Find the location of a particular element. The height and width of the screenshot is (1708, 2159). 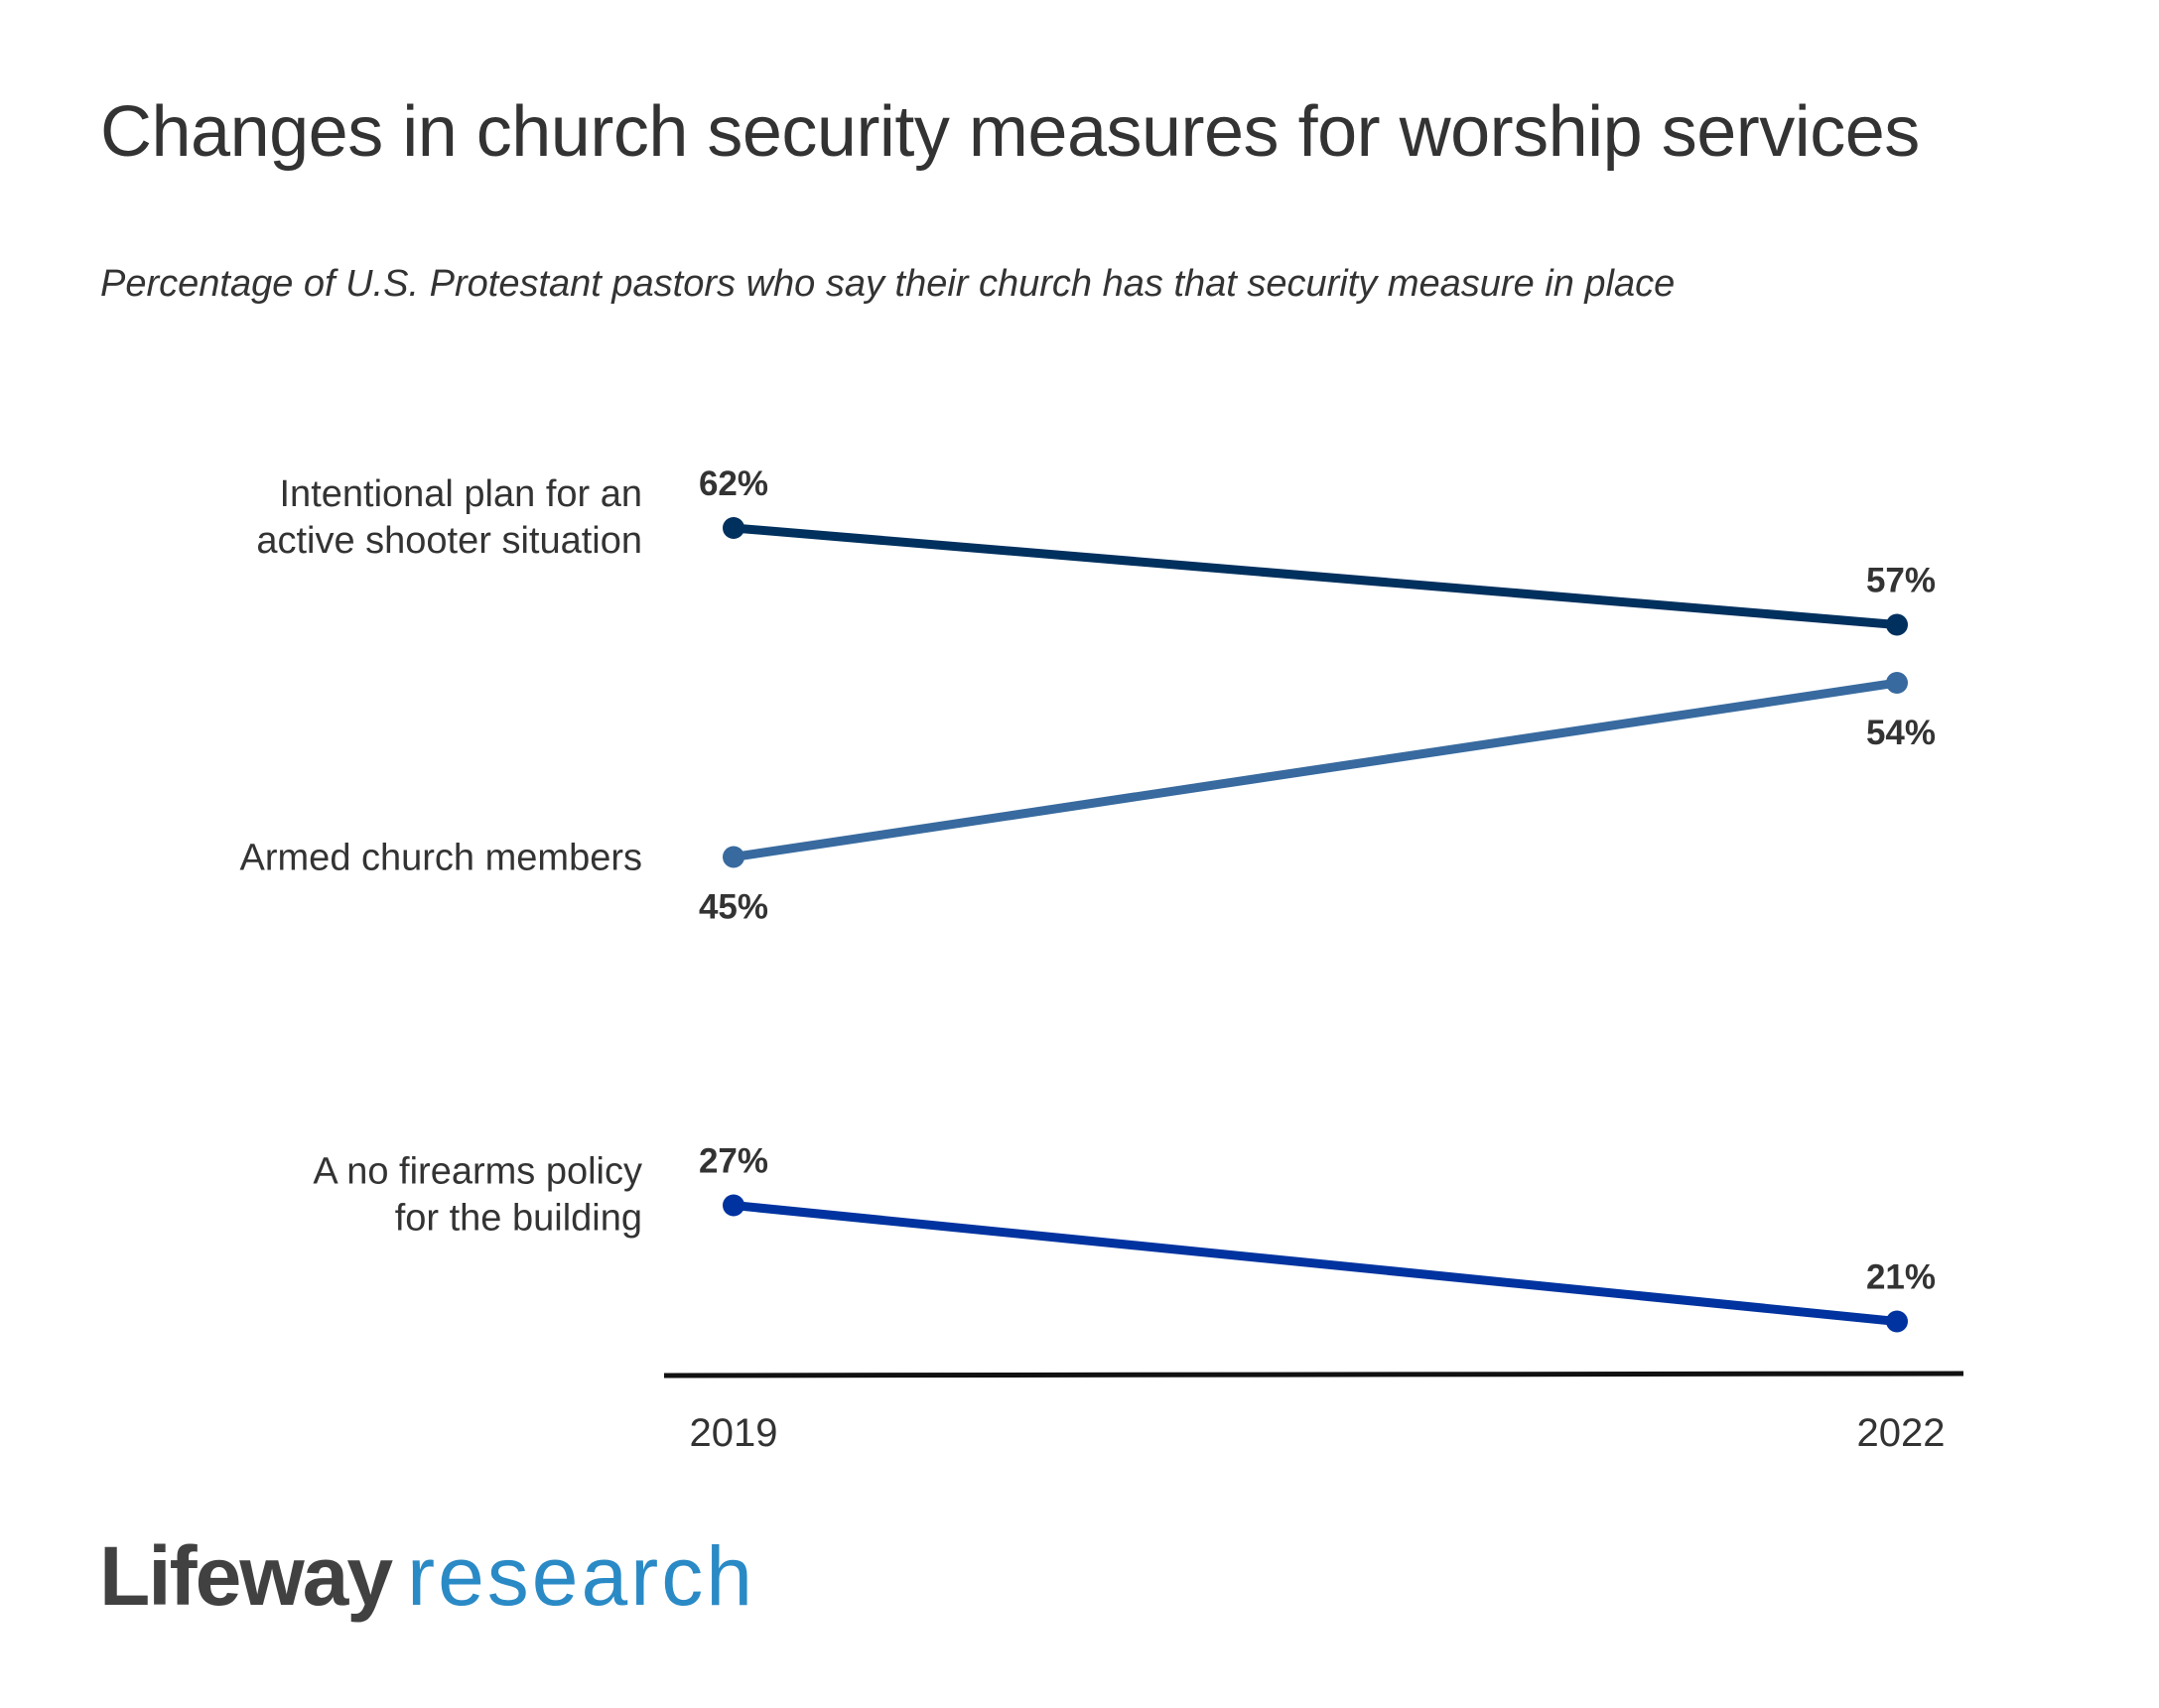

logo-sub: research is located at coordinates (581, 1576).